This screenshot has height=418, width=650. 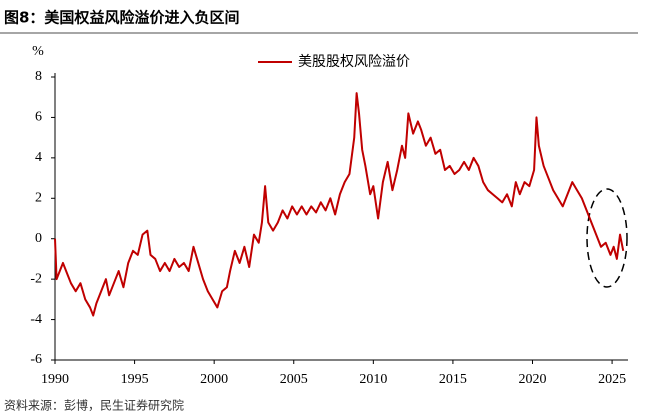 I want to click on y-tick-label: 8, so click(x=38, y=76).